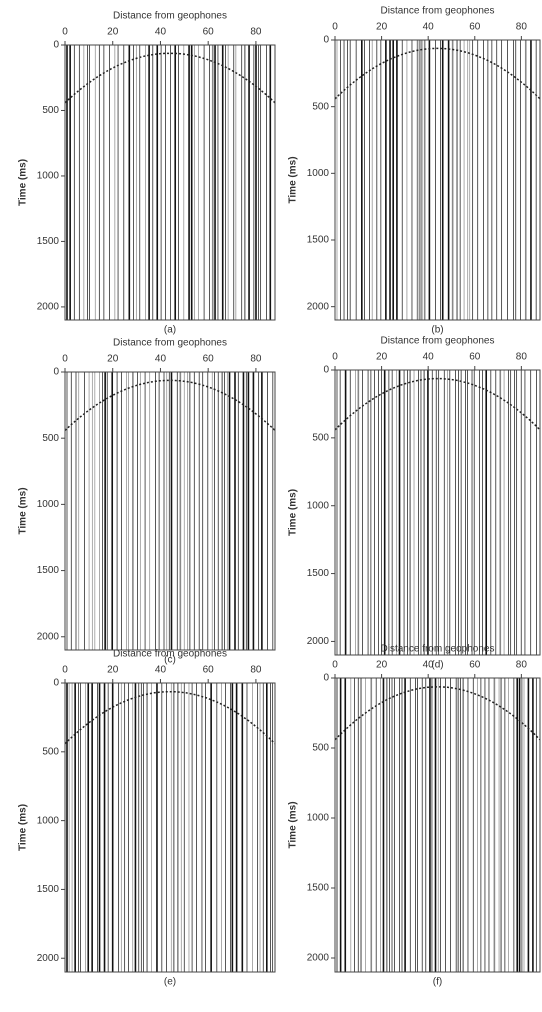  What do you see at coordinates (170, 660) in the screenshot?
I see `caption: (c)` at bounding box center [170, 660].